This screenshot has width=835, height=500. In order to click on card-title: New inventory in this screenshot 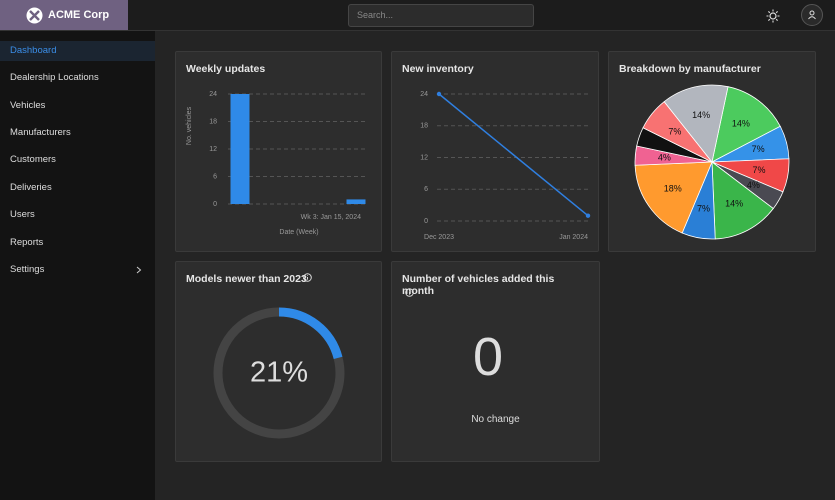, I will do `click(438, 69)`.